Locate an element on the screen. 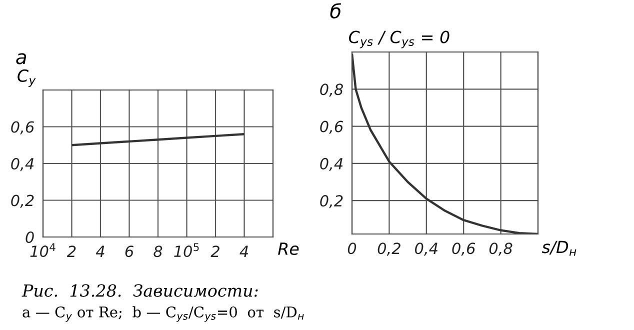  y-tick-label: 0 is located at coordinates (30, 237).